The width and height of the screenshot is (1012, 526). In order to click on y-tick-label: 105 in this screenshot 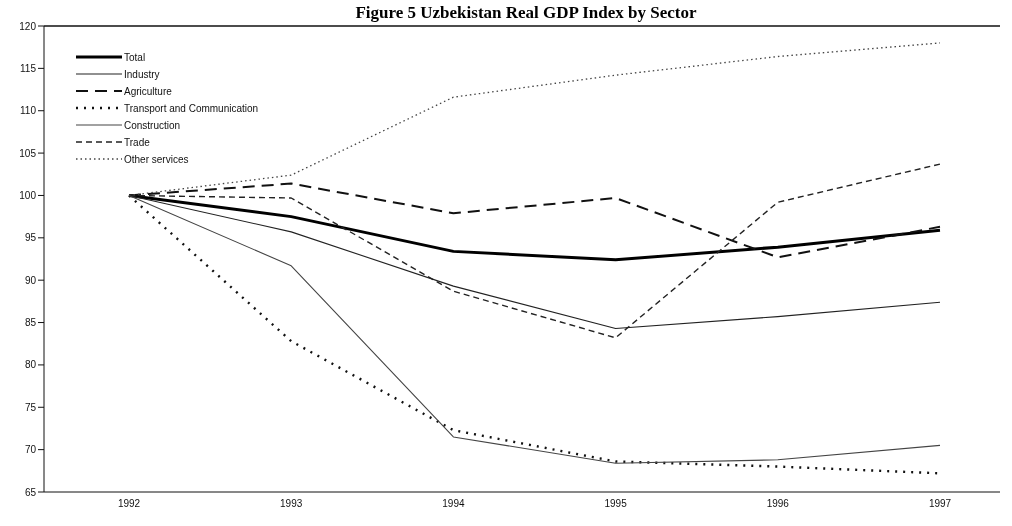, I will do `click(28, 153)`.